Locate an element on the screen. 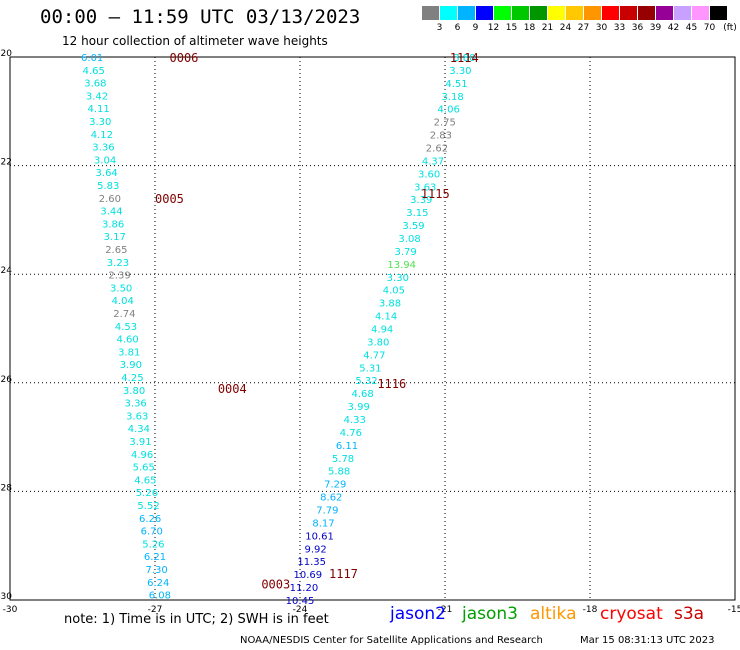 This screenshot has width=740, height=650. wave-height-color-scale: 3 6 9 12 15 18 21 24 27 30 33 36 39 42 45 70 (ft) is located at coordinates (579, 21).